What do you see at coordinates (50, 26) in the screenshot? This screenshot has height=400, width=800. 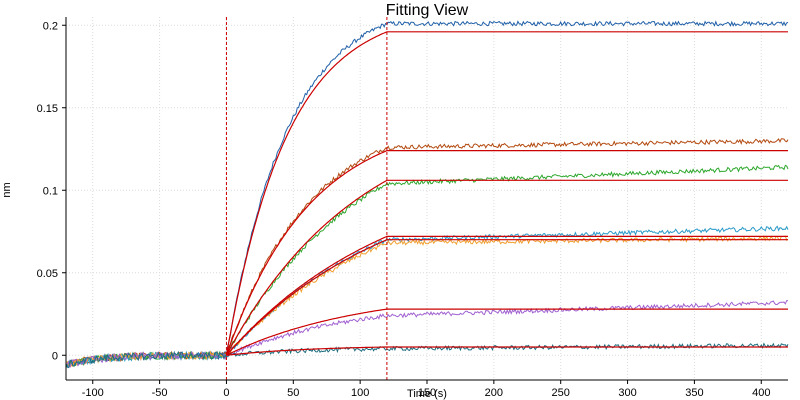 I see `y-tick-label: 0.2` at bounding box center [50, 26].